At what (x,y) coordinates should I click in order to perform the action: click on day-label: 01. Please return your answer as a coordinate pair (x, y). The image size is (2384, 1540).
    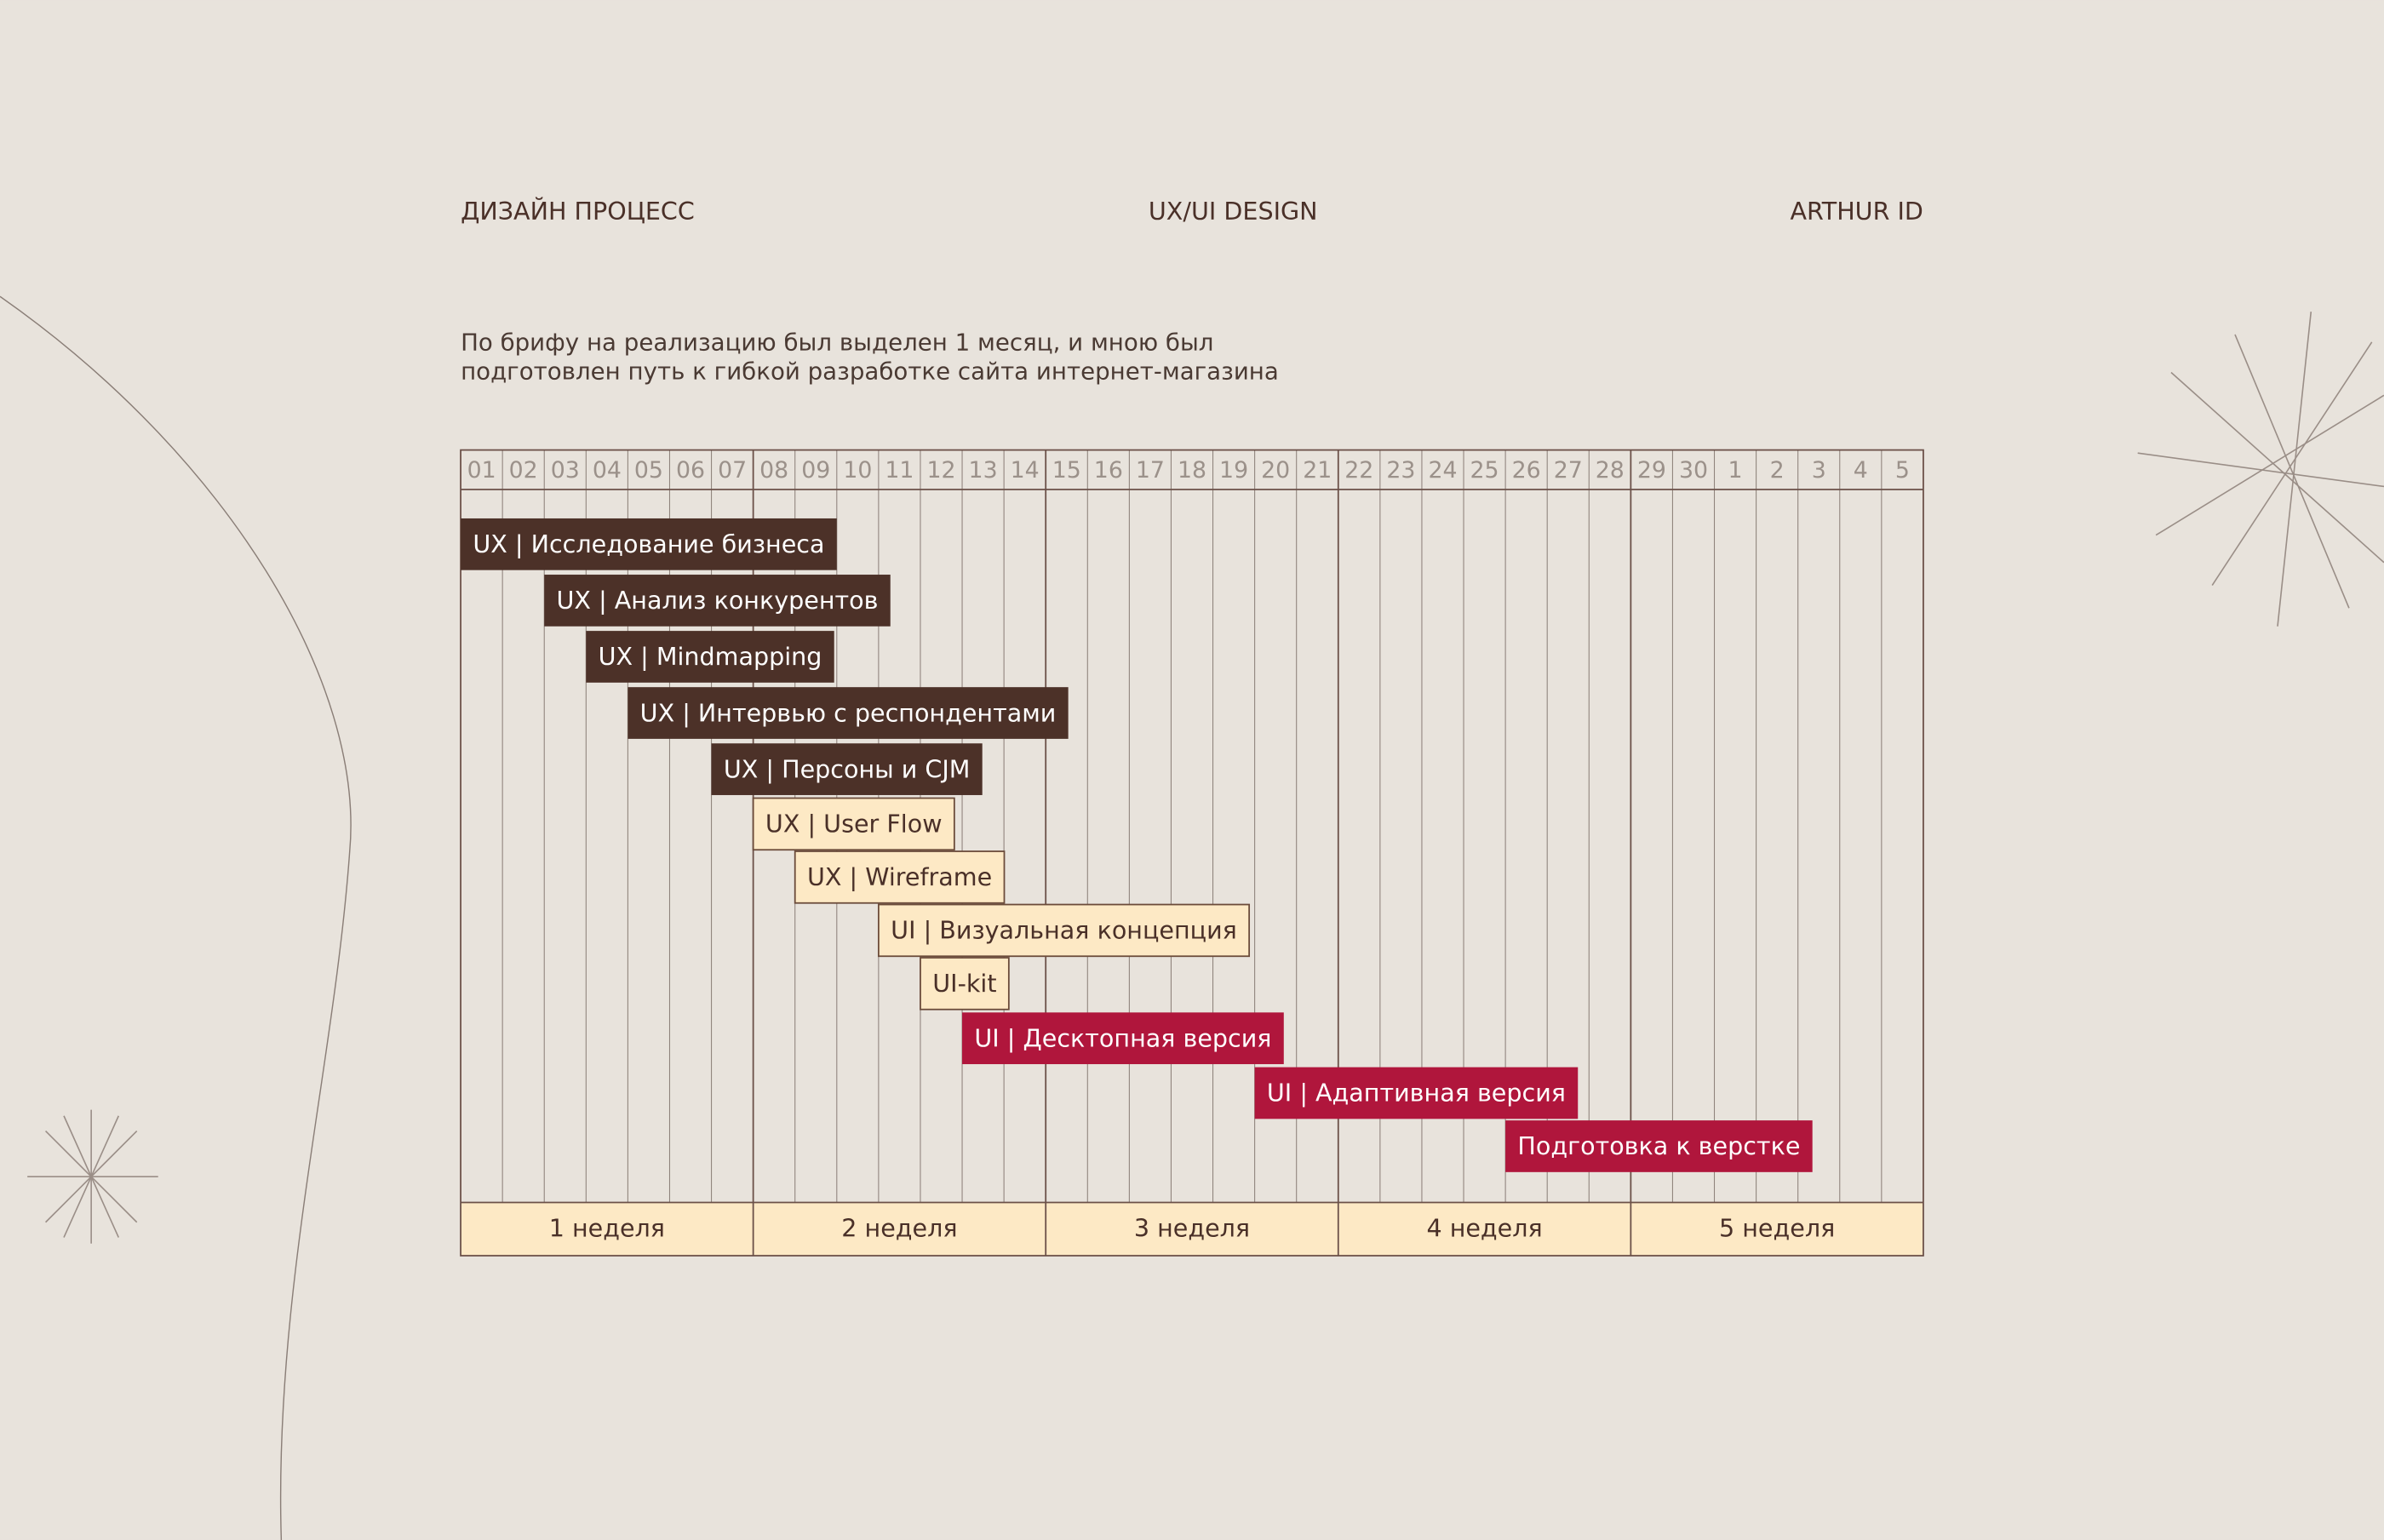
    Looking at the image, I should click on (481, 471).